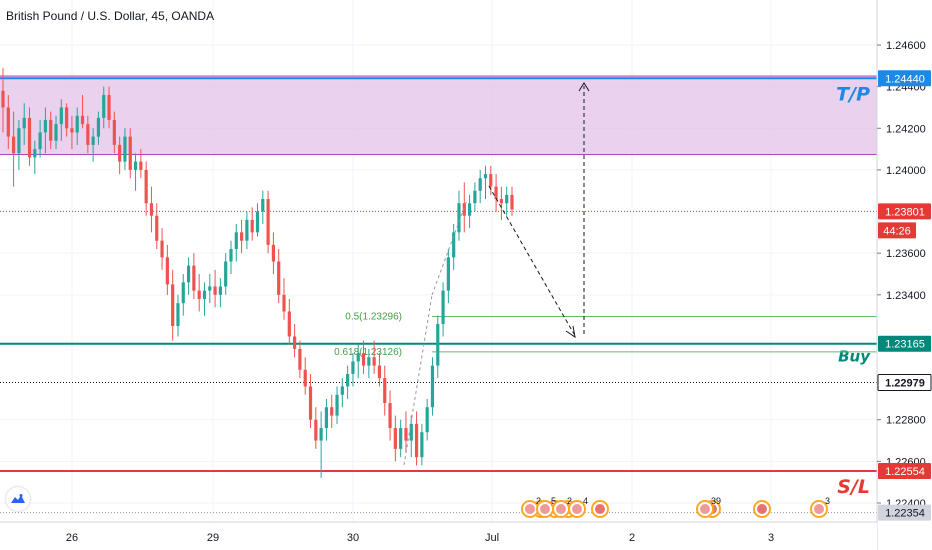 This screenshot has height=550, width=932. What do you see at coordinates (18, 499) in the screenshot?
I see `tradingview-logo-icon` at bounding box center [18, 499].